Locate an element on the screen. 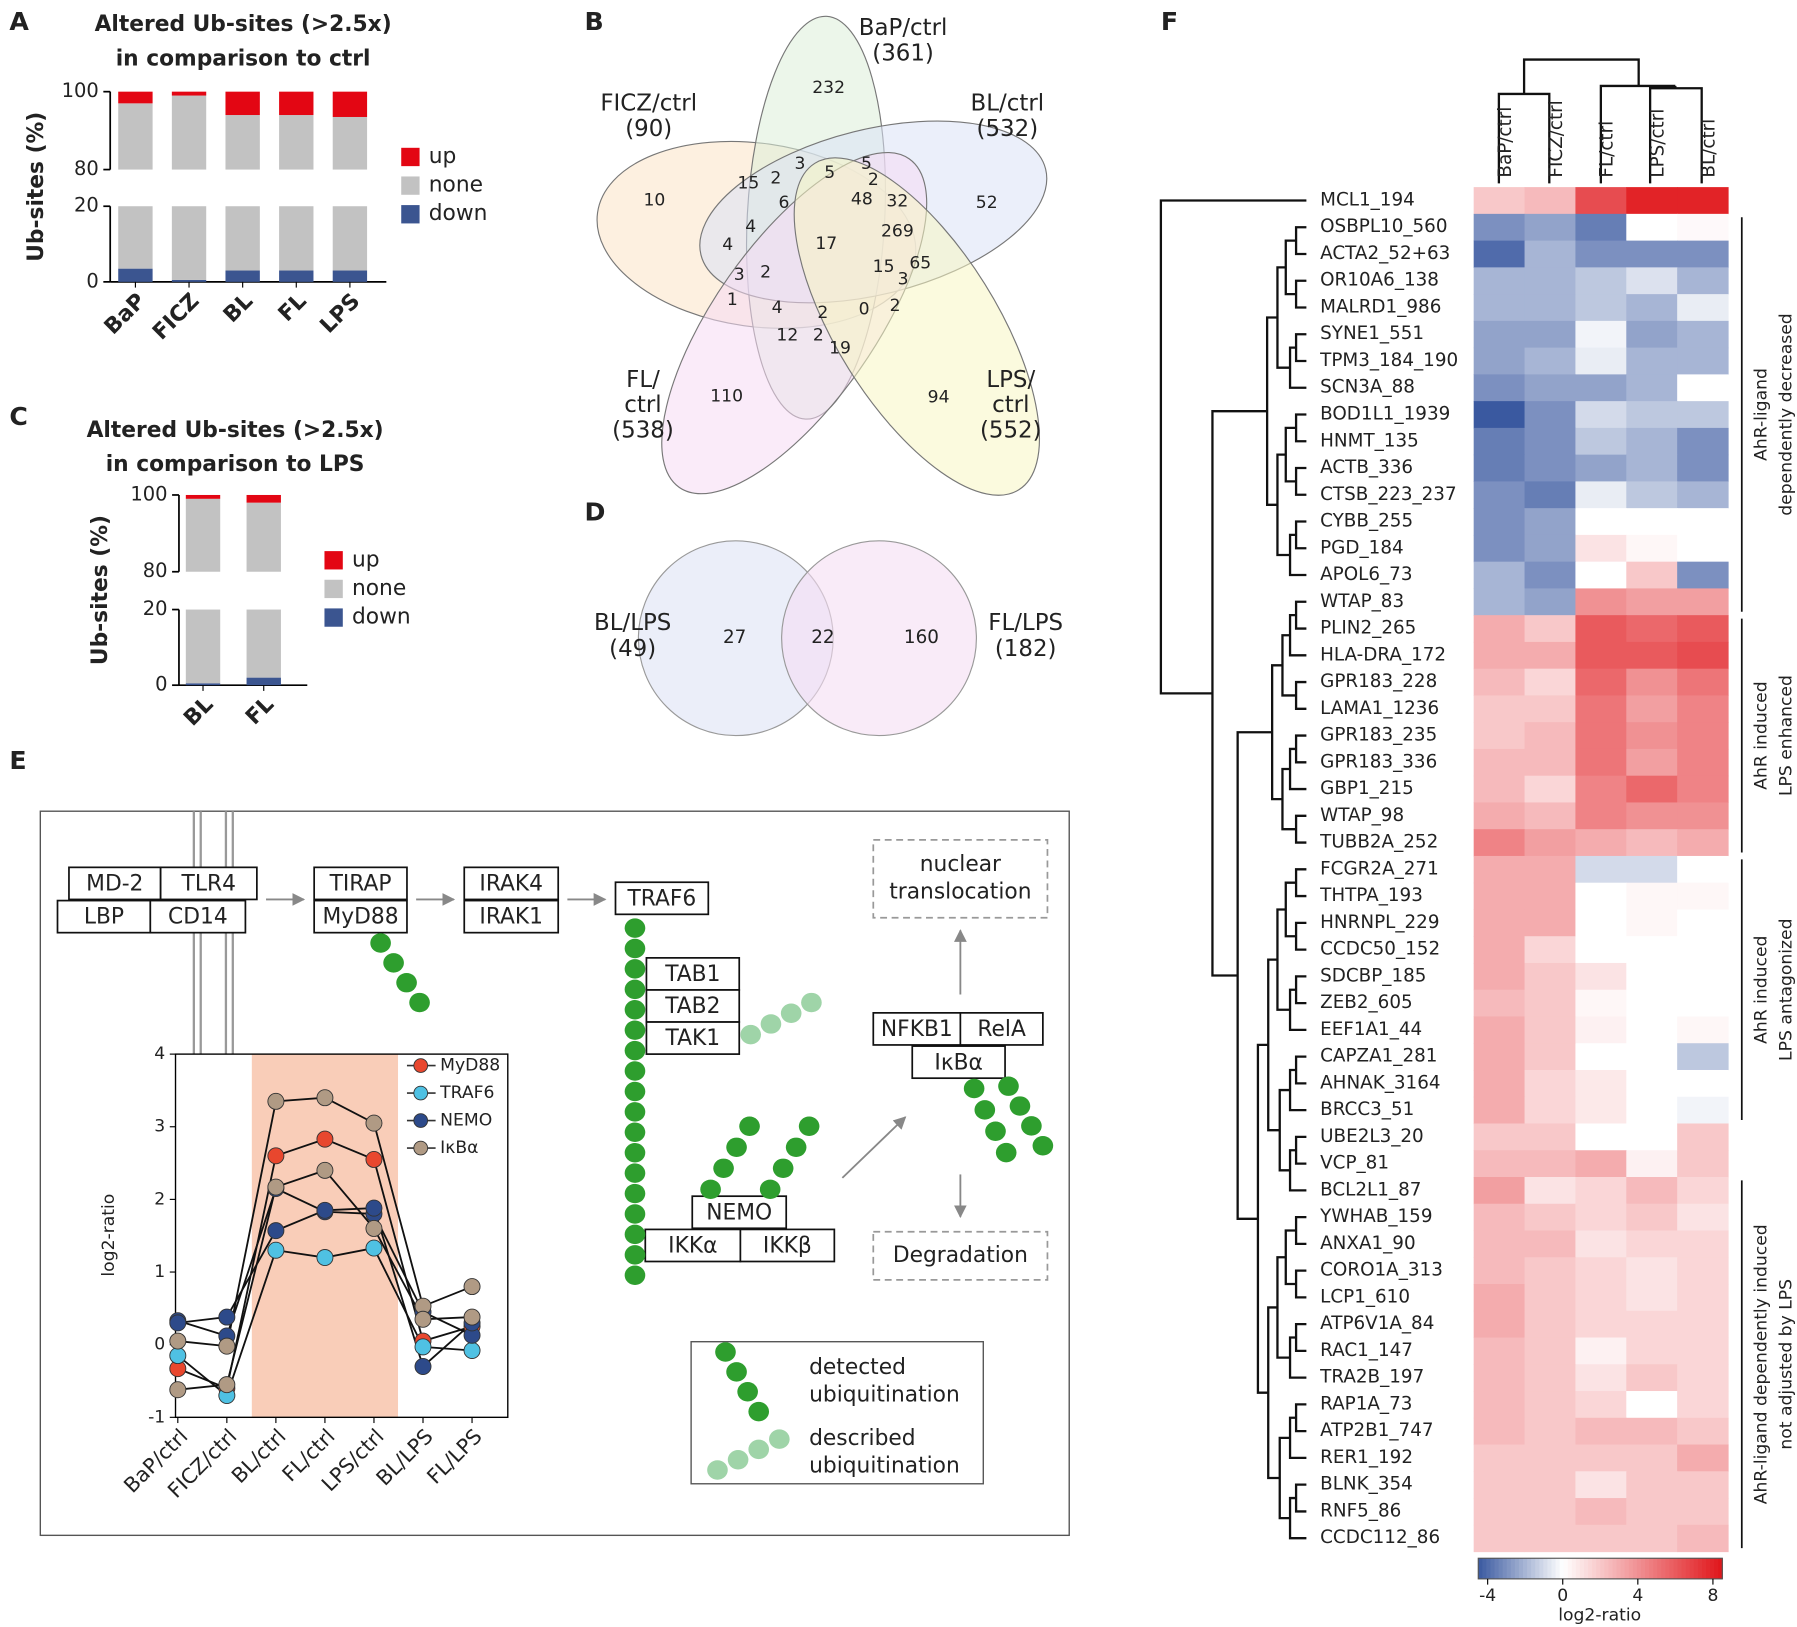 The image size is (1797, 1627). venn-set-label: ctrl is located at coordinates (642, 405).